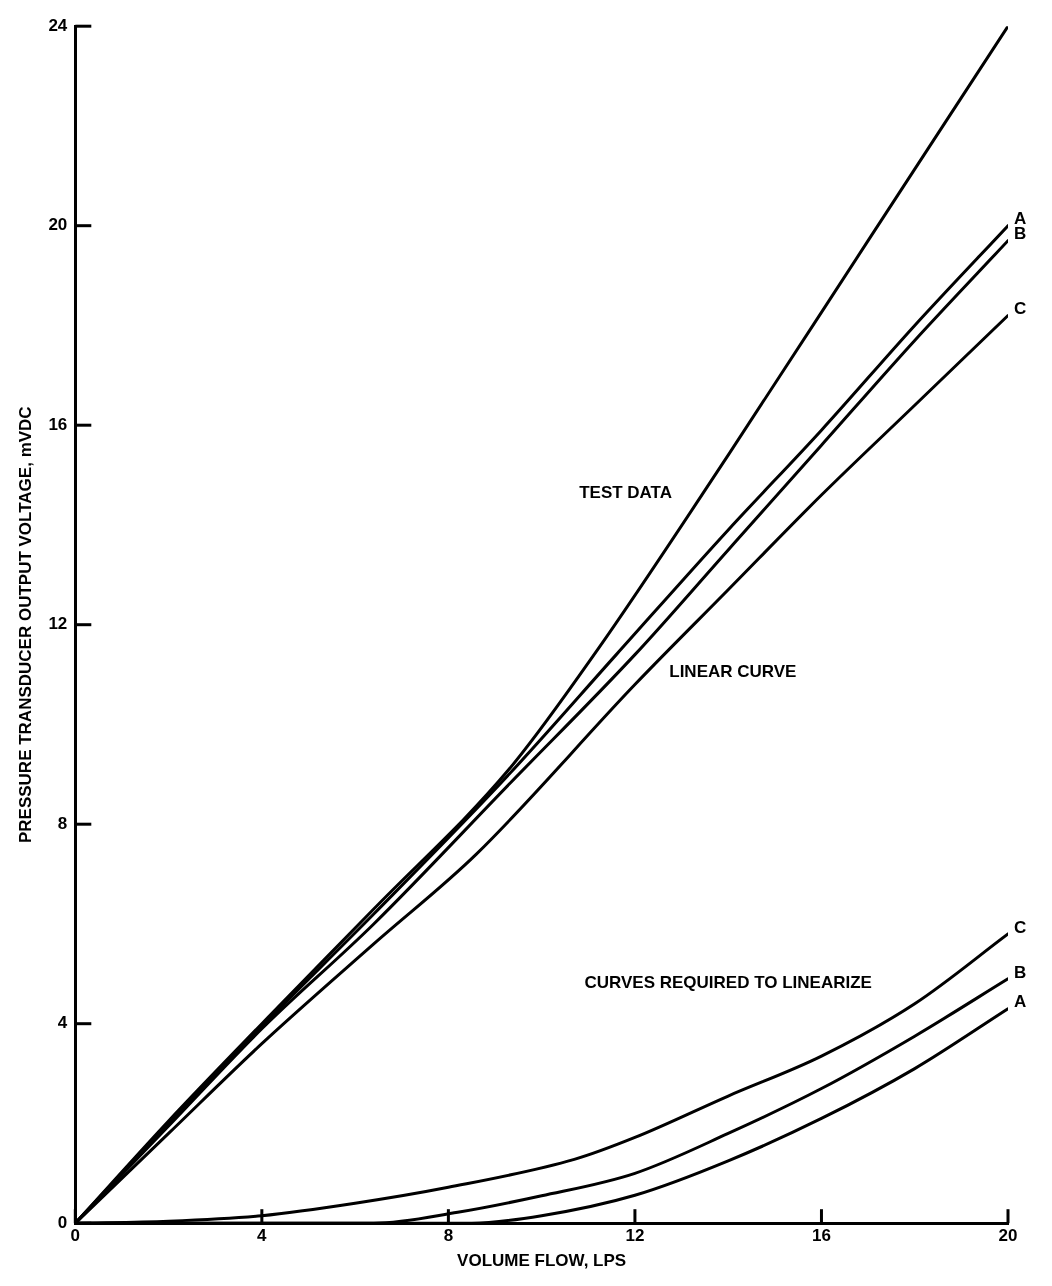  I want to click on x-tick-label: 16, so click(821, 1236).